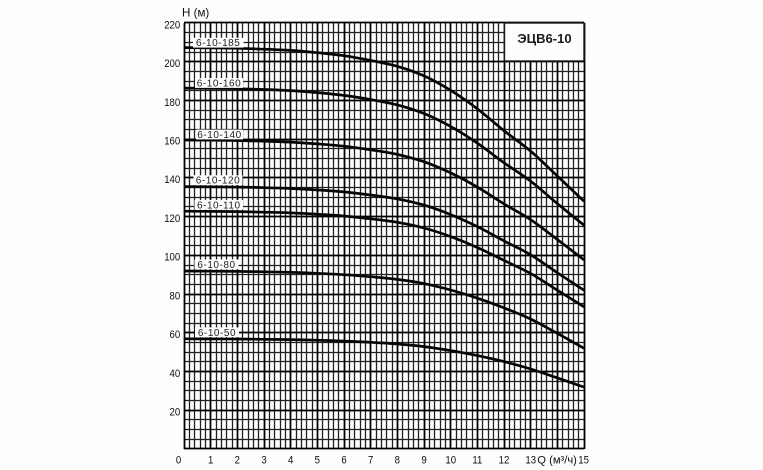 This screenshot has width=763, height=470. What do you see at coordinates (397, 461) in the screenshot?
I see `svg-text: 8` at bounding box center [397, 461].